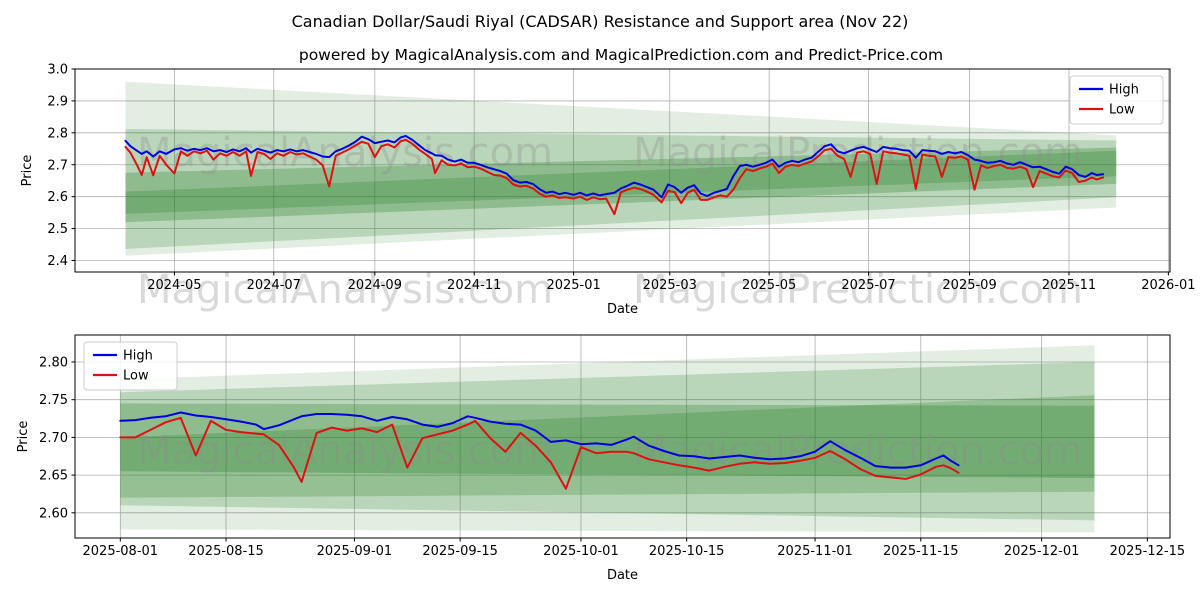 This screenshot has width=1200, height=600. Describe the element at coordinates (769, 285) in the screenshot. I see `x-tick-label: 2025-05` at that location.